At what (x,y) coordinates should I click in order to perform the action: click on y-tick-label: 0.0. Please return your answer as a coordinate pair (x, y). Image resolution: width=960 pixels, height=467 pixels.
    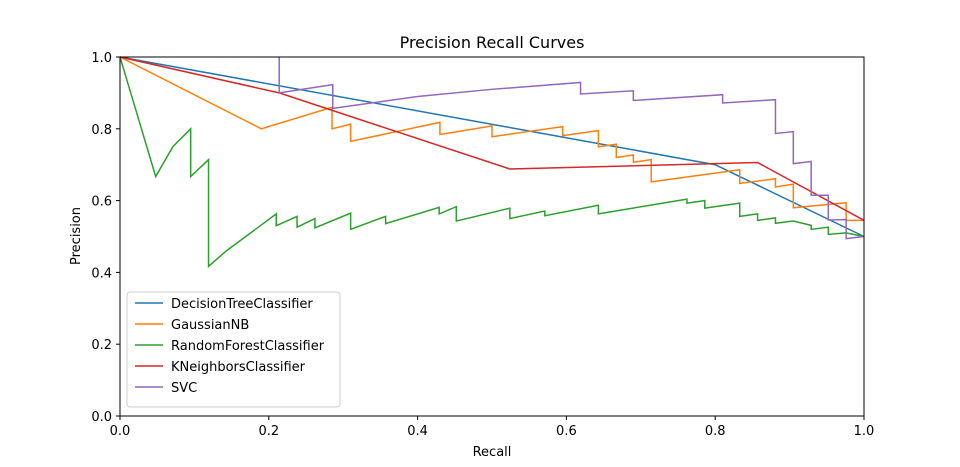
    Looking at the image, I should click on (101, 417).